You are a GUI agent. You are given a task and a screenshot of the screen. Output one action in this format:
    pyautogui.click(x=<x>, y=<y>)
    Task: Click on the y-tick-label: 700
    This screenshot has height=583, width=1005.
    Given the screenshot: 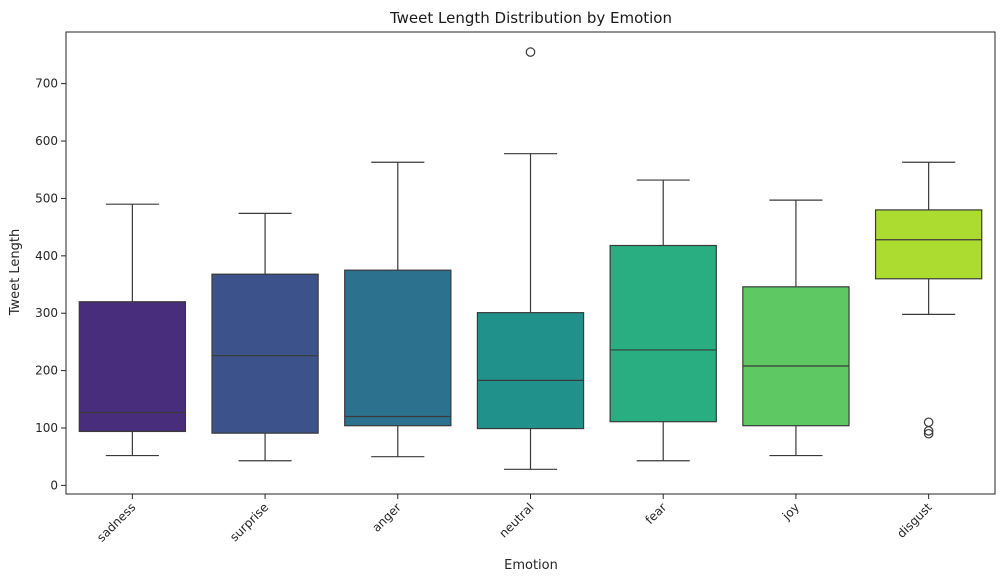 What is the action you would take?
    pyautogui.click(x=46, y=84)
    